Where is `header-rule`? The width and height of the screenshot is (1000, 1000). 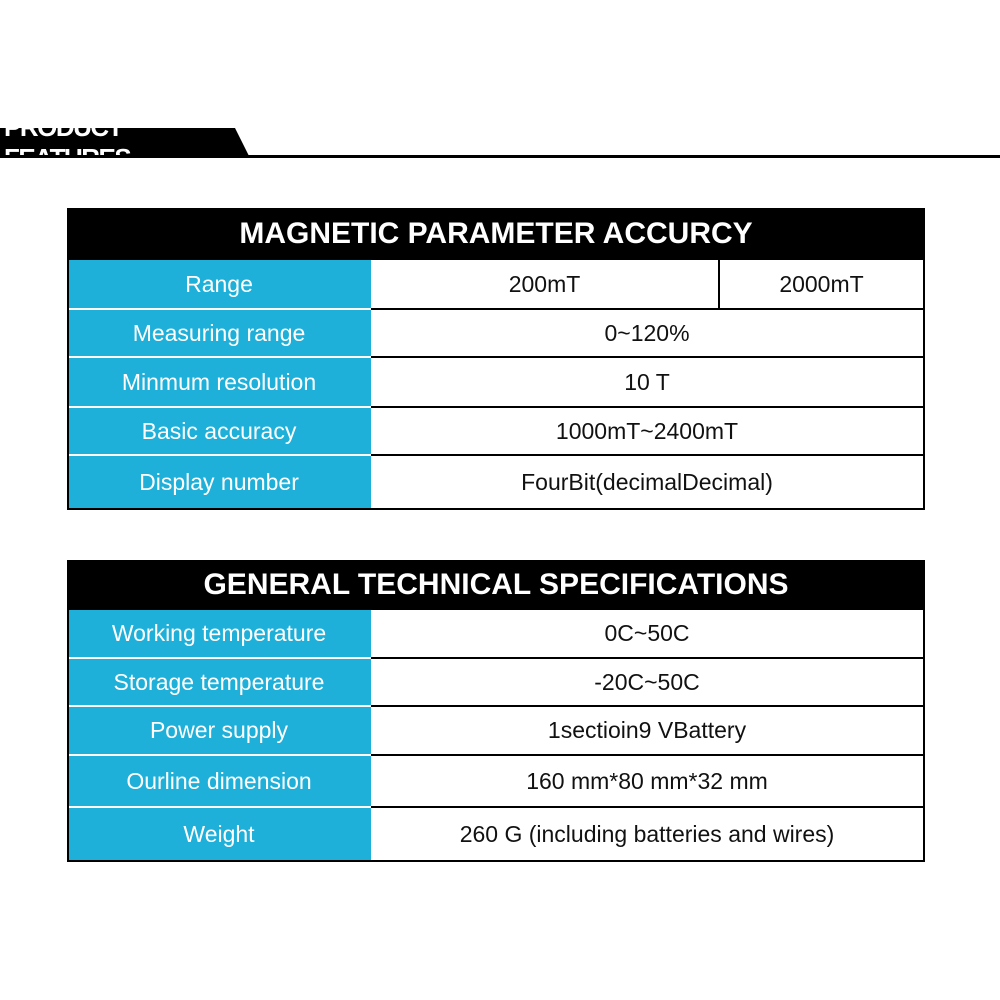 header-rule is located at coordinates (500, 156).